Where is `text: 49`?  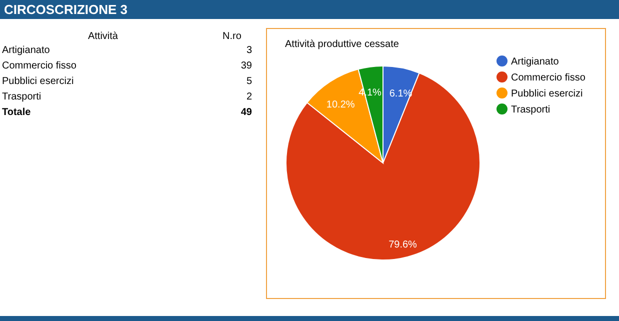
text: 49 is located at coordinates (246, 112).